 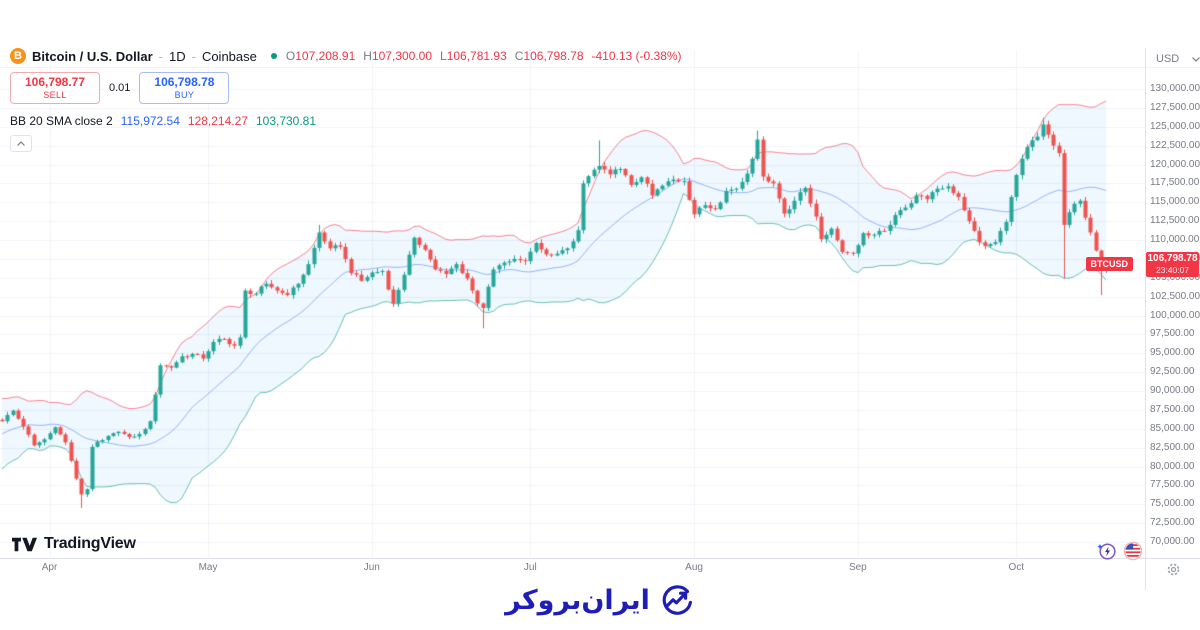 What do you see at coordinates (92, 56) in the screenshot?
I see `symbol-title: Bitcoin / U.S. Dollar` at bounding box center [92, 56].